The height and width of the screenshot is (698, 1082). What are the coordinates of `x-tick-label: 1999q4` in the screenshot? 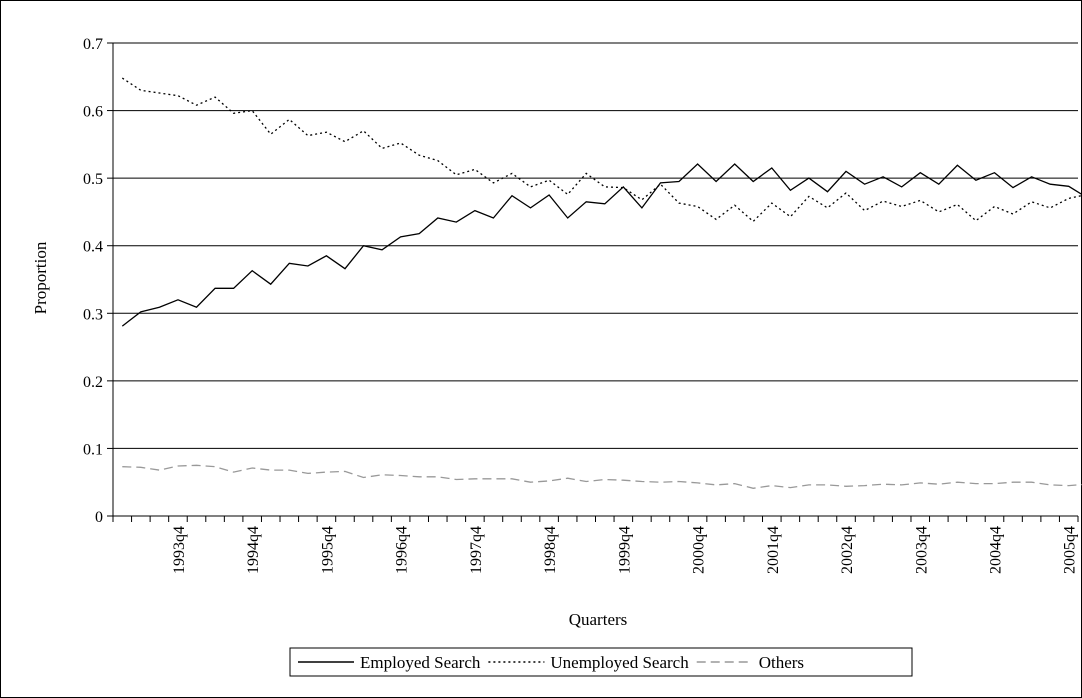 It's located at (624, 550).